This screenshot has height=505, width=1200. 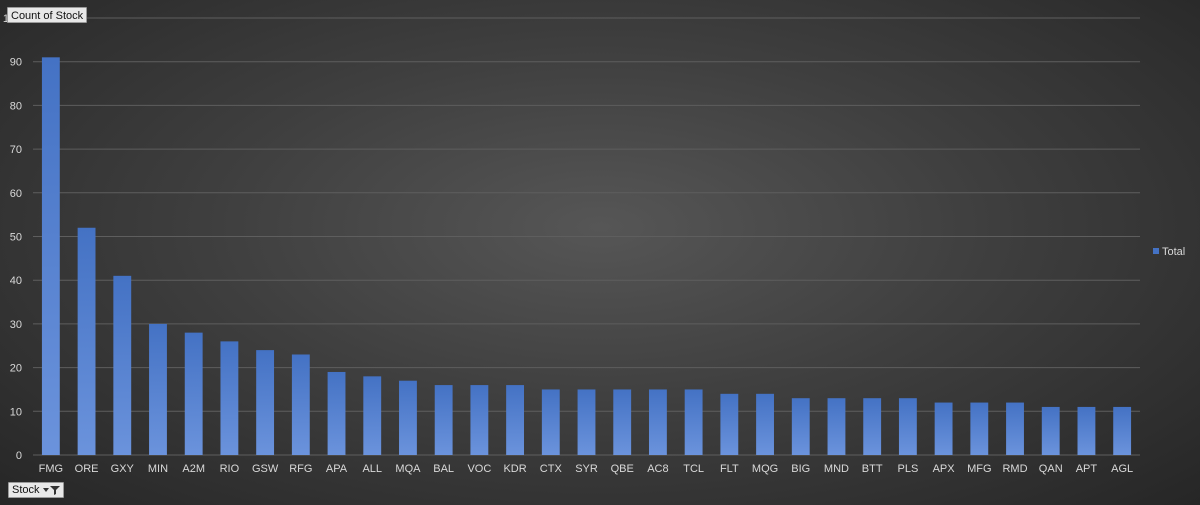 What do you see at coordinates (1156, 251) in the screenshot?
I see `legend-swatch` at bounding box center [1156, 251].